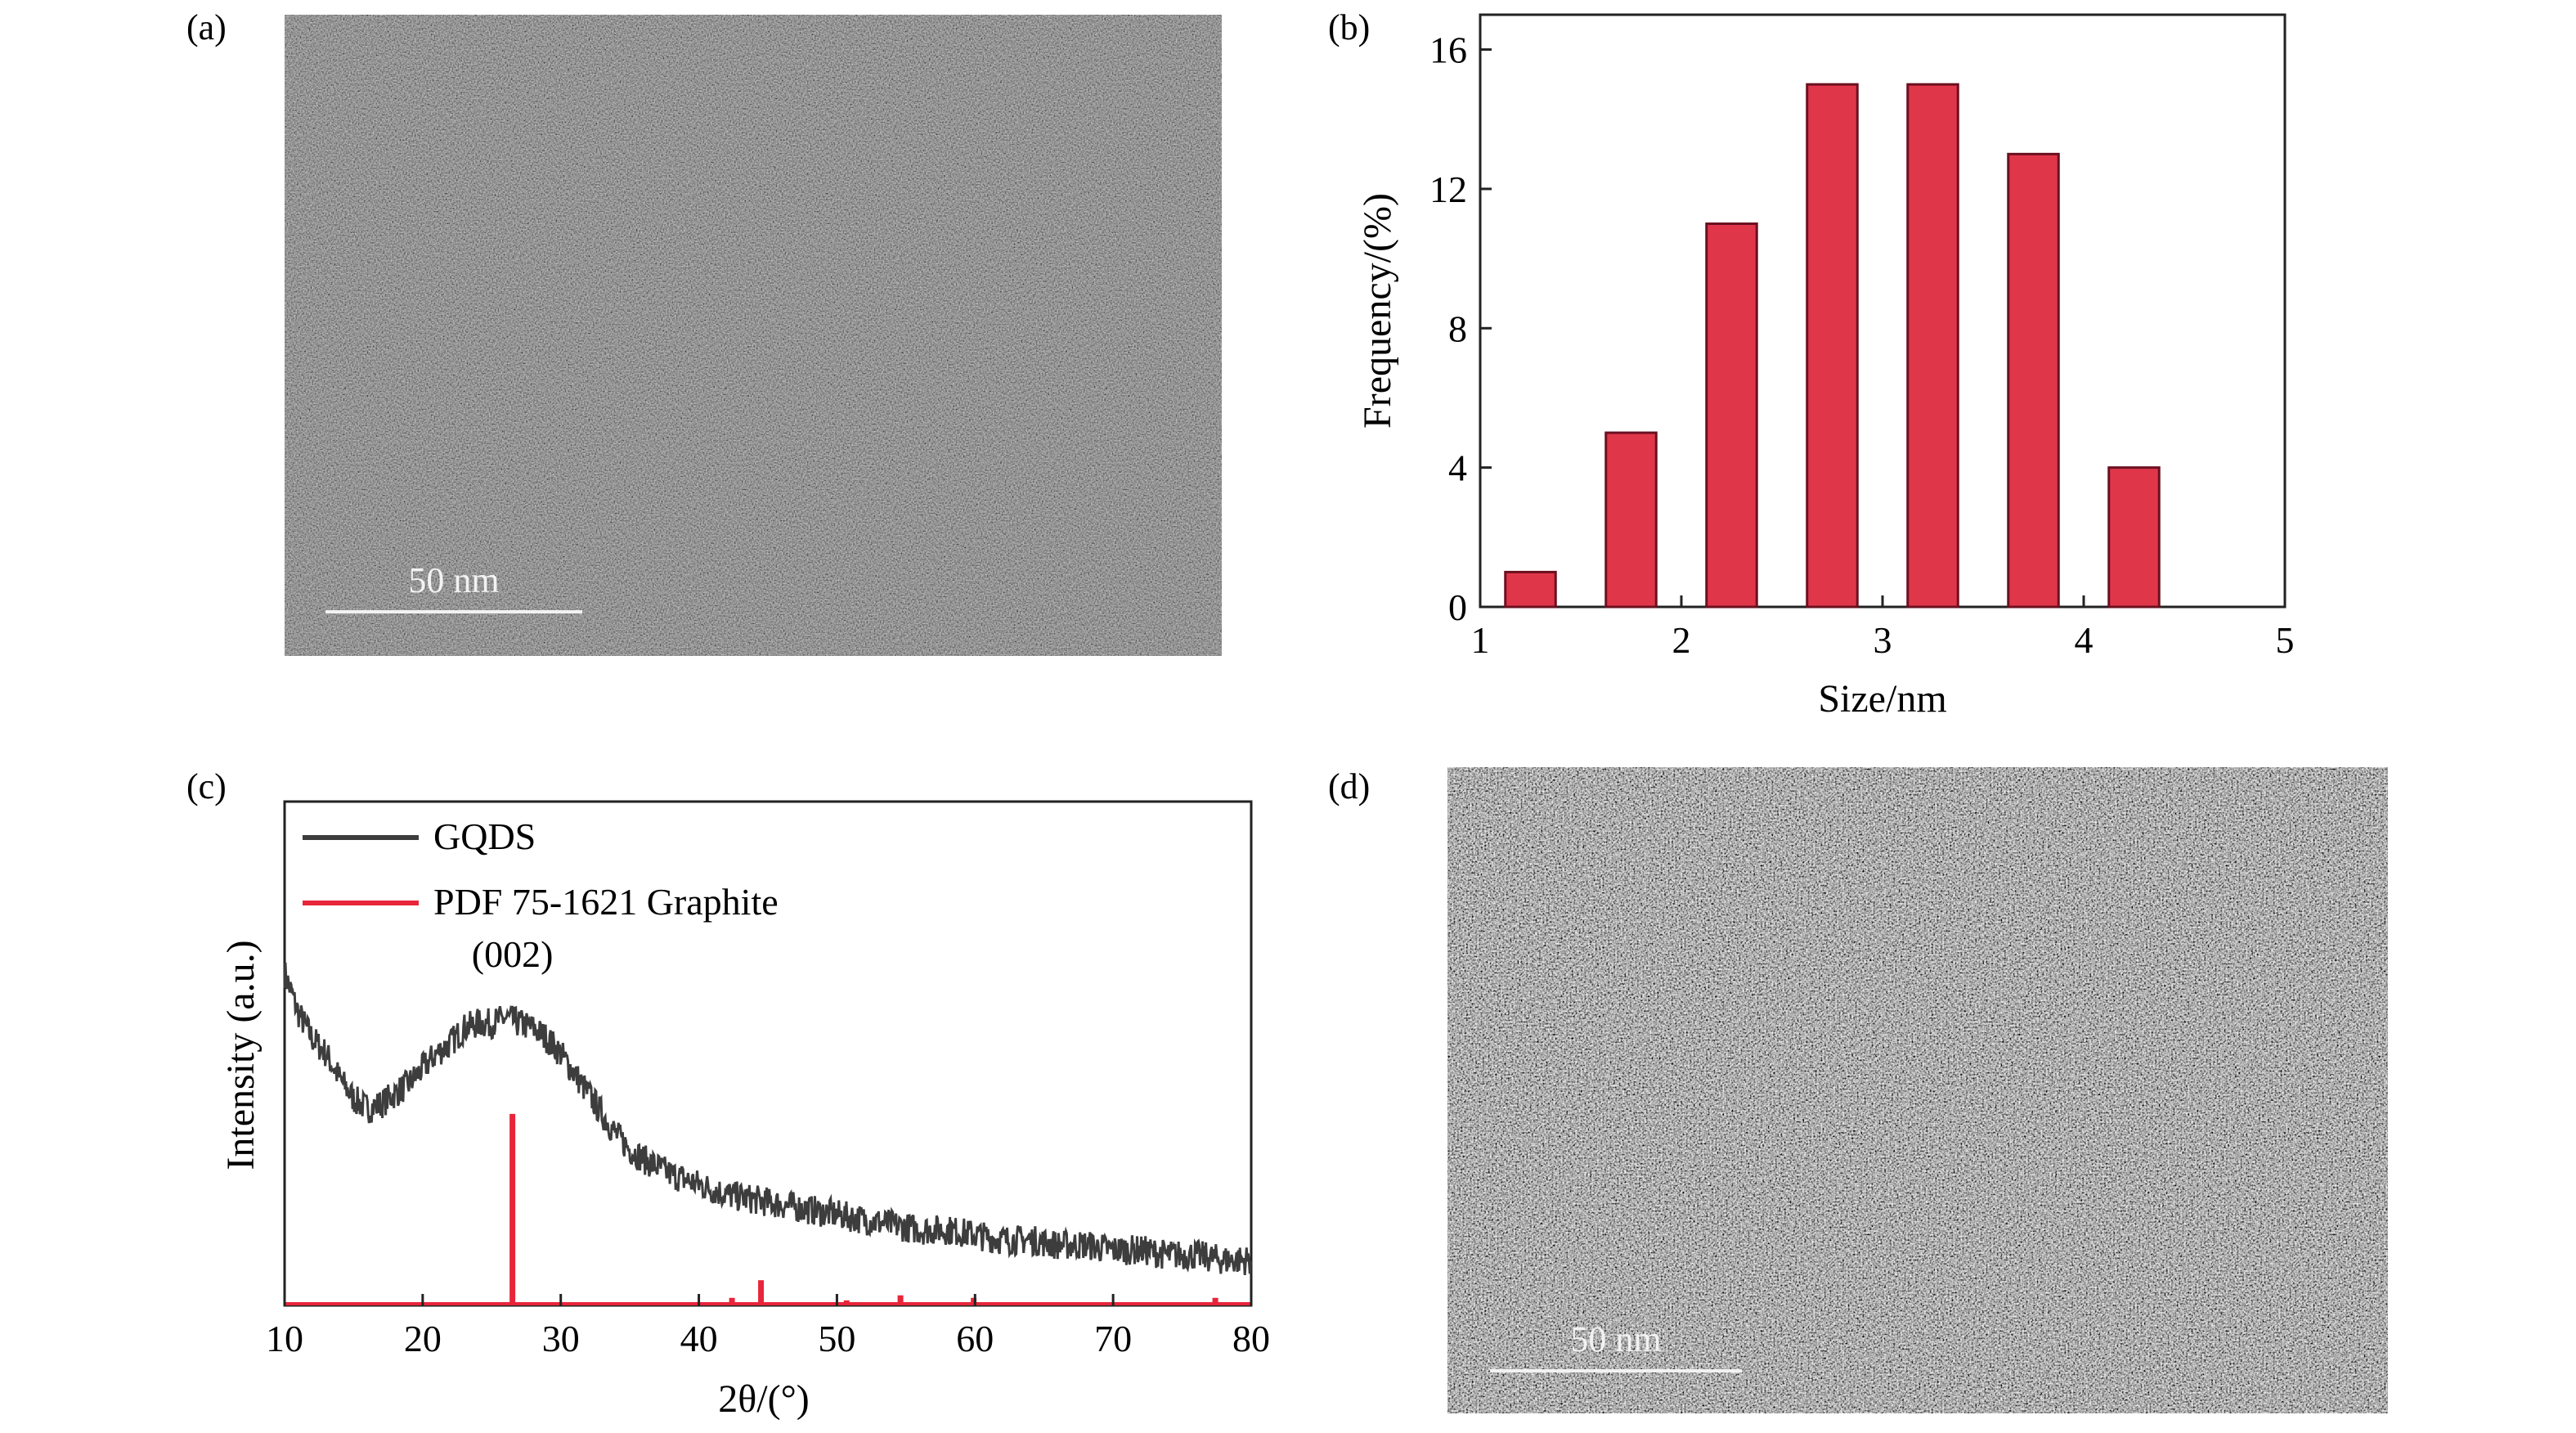 This screenshot has height=1433, width=2576. Describe the element at coordinates (2084, 640) in the screenshot. I see `histogram-x-tick-label: 4` at that location.